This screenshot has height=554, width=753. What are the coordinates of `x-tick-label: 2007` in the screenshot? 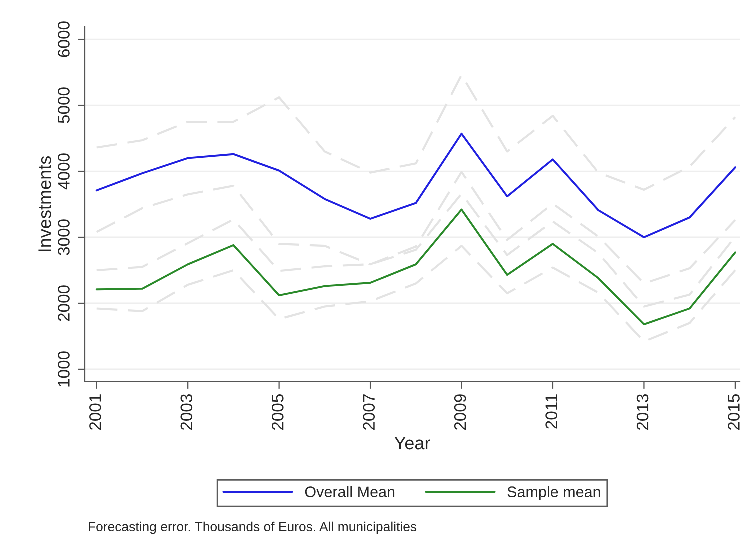 It's located at (369, 412).